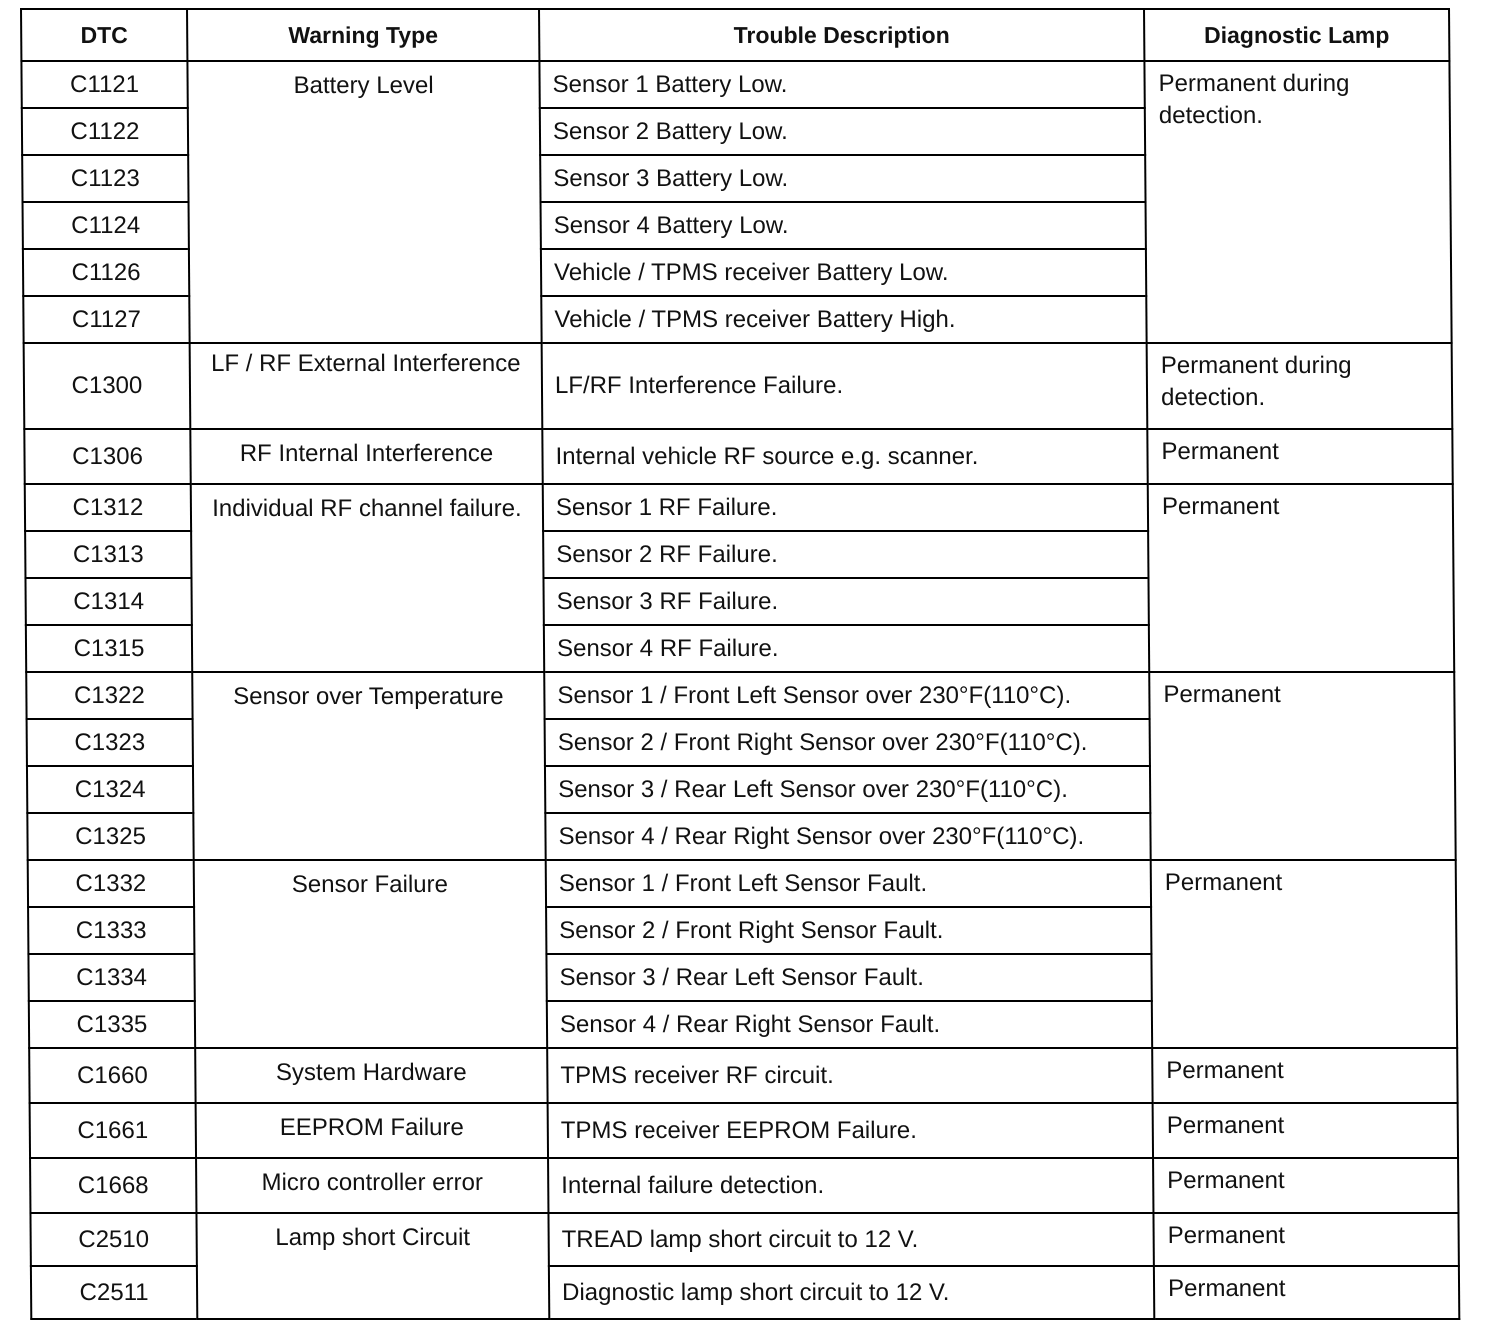 This screenshot has width=1504, height=1320. What do you see at coordinates (111, 883) in the screenshot?
I see `dtc-code: C1332` at bounding box center [111, 883].